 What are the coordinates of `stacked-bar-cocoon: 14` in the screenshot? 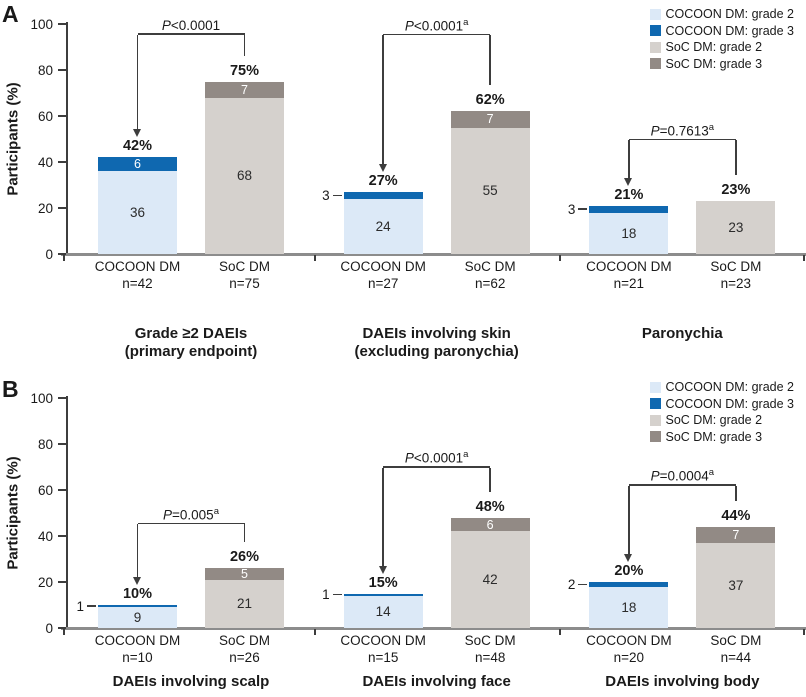 It's located at (383, 611).